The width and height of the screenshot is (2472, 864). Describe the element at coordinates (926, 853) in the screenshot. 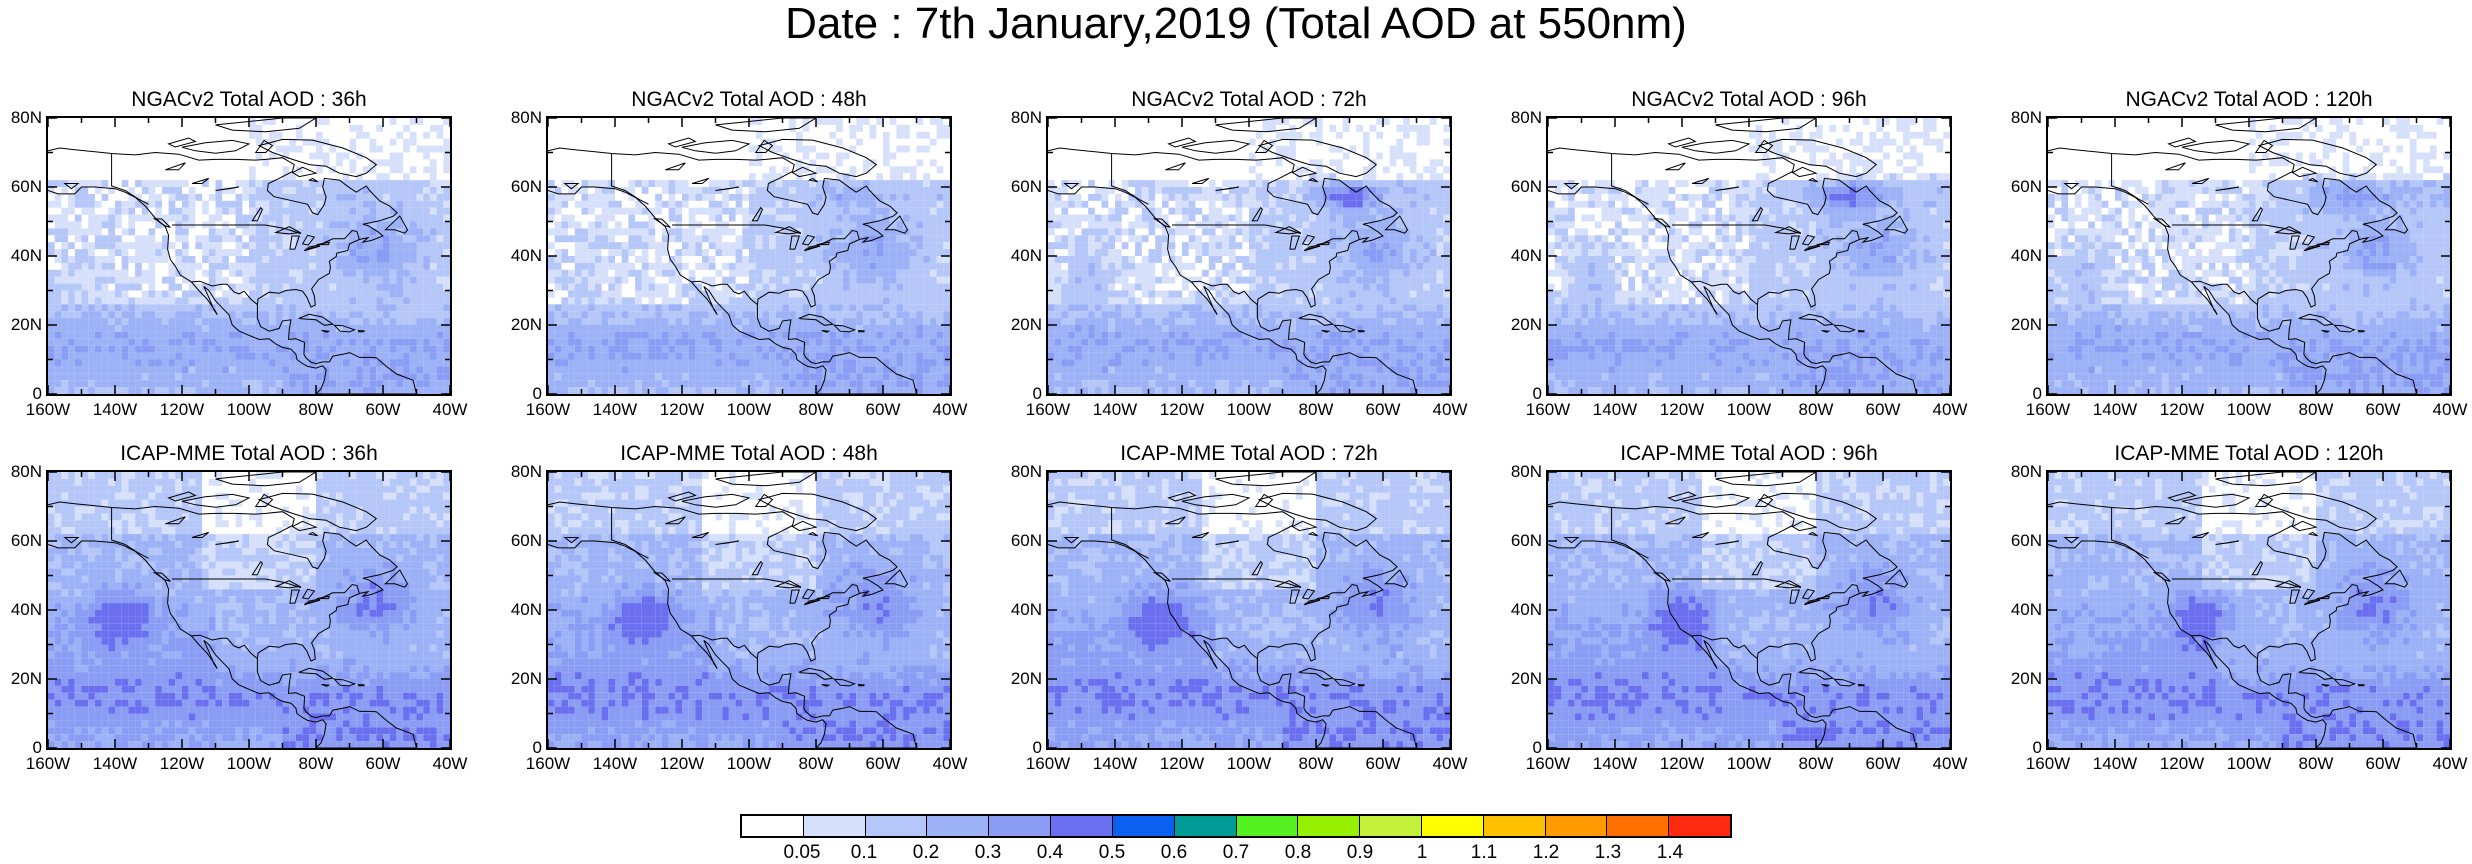

I see `colorbar-label: 0.2` at that location.